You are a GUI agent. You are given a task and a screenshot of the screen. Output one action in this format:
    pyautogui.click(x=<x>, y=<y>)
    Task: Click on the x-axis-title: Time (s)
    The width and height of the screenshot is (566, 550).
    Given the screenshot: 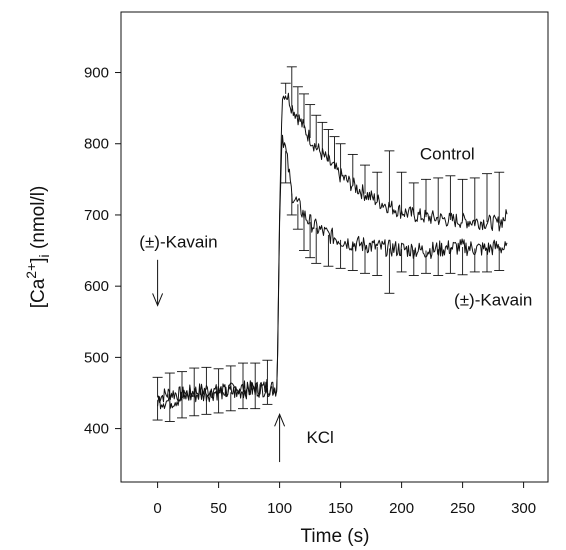 What is the action you would take?
    pyautogui.click(x=335, y=536)
    